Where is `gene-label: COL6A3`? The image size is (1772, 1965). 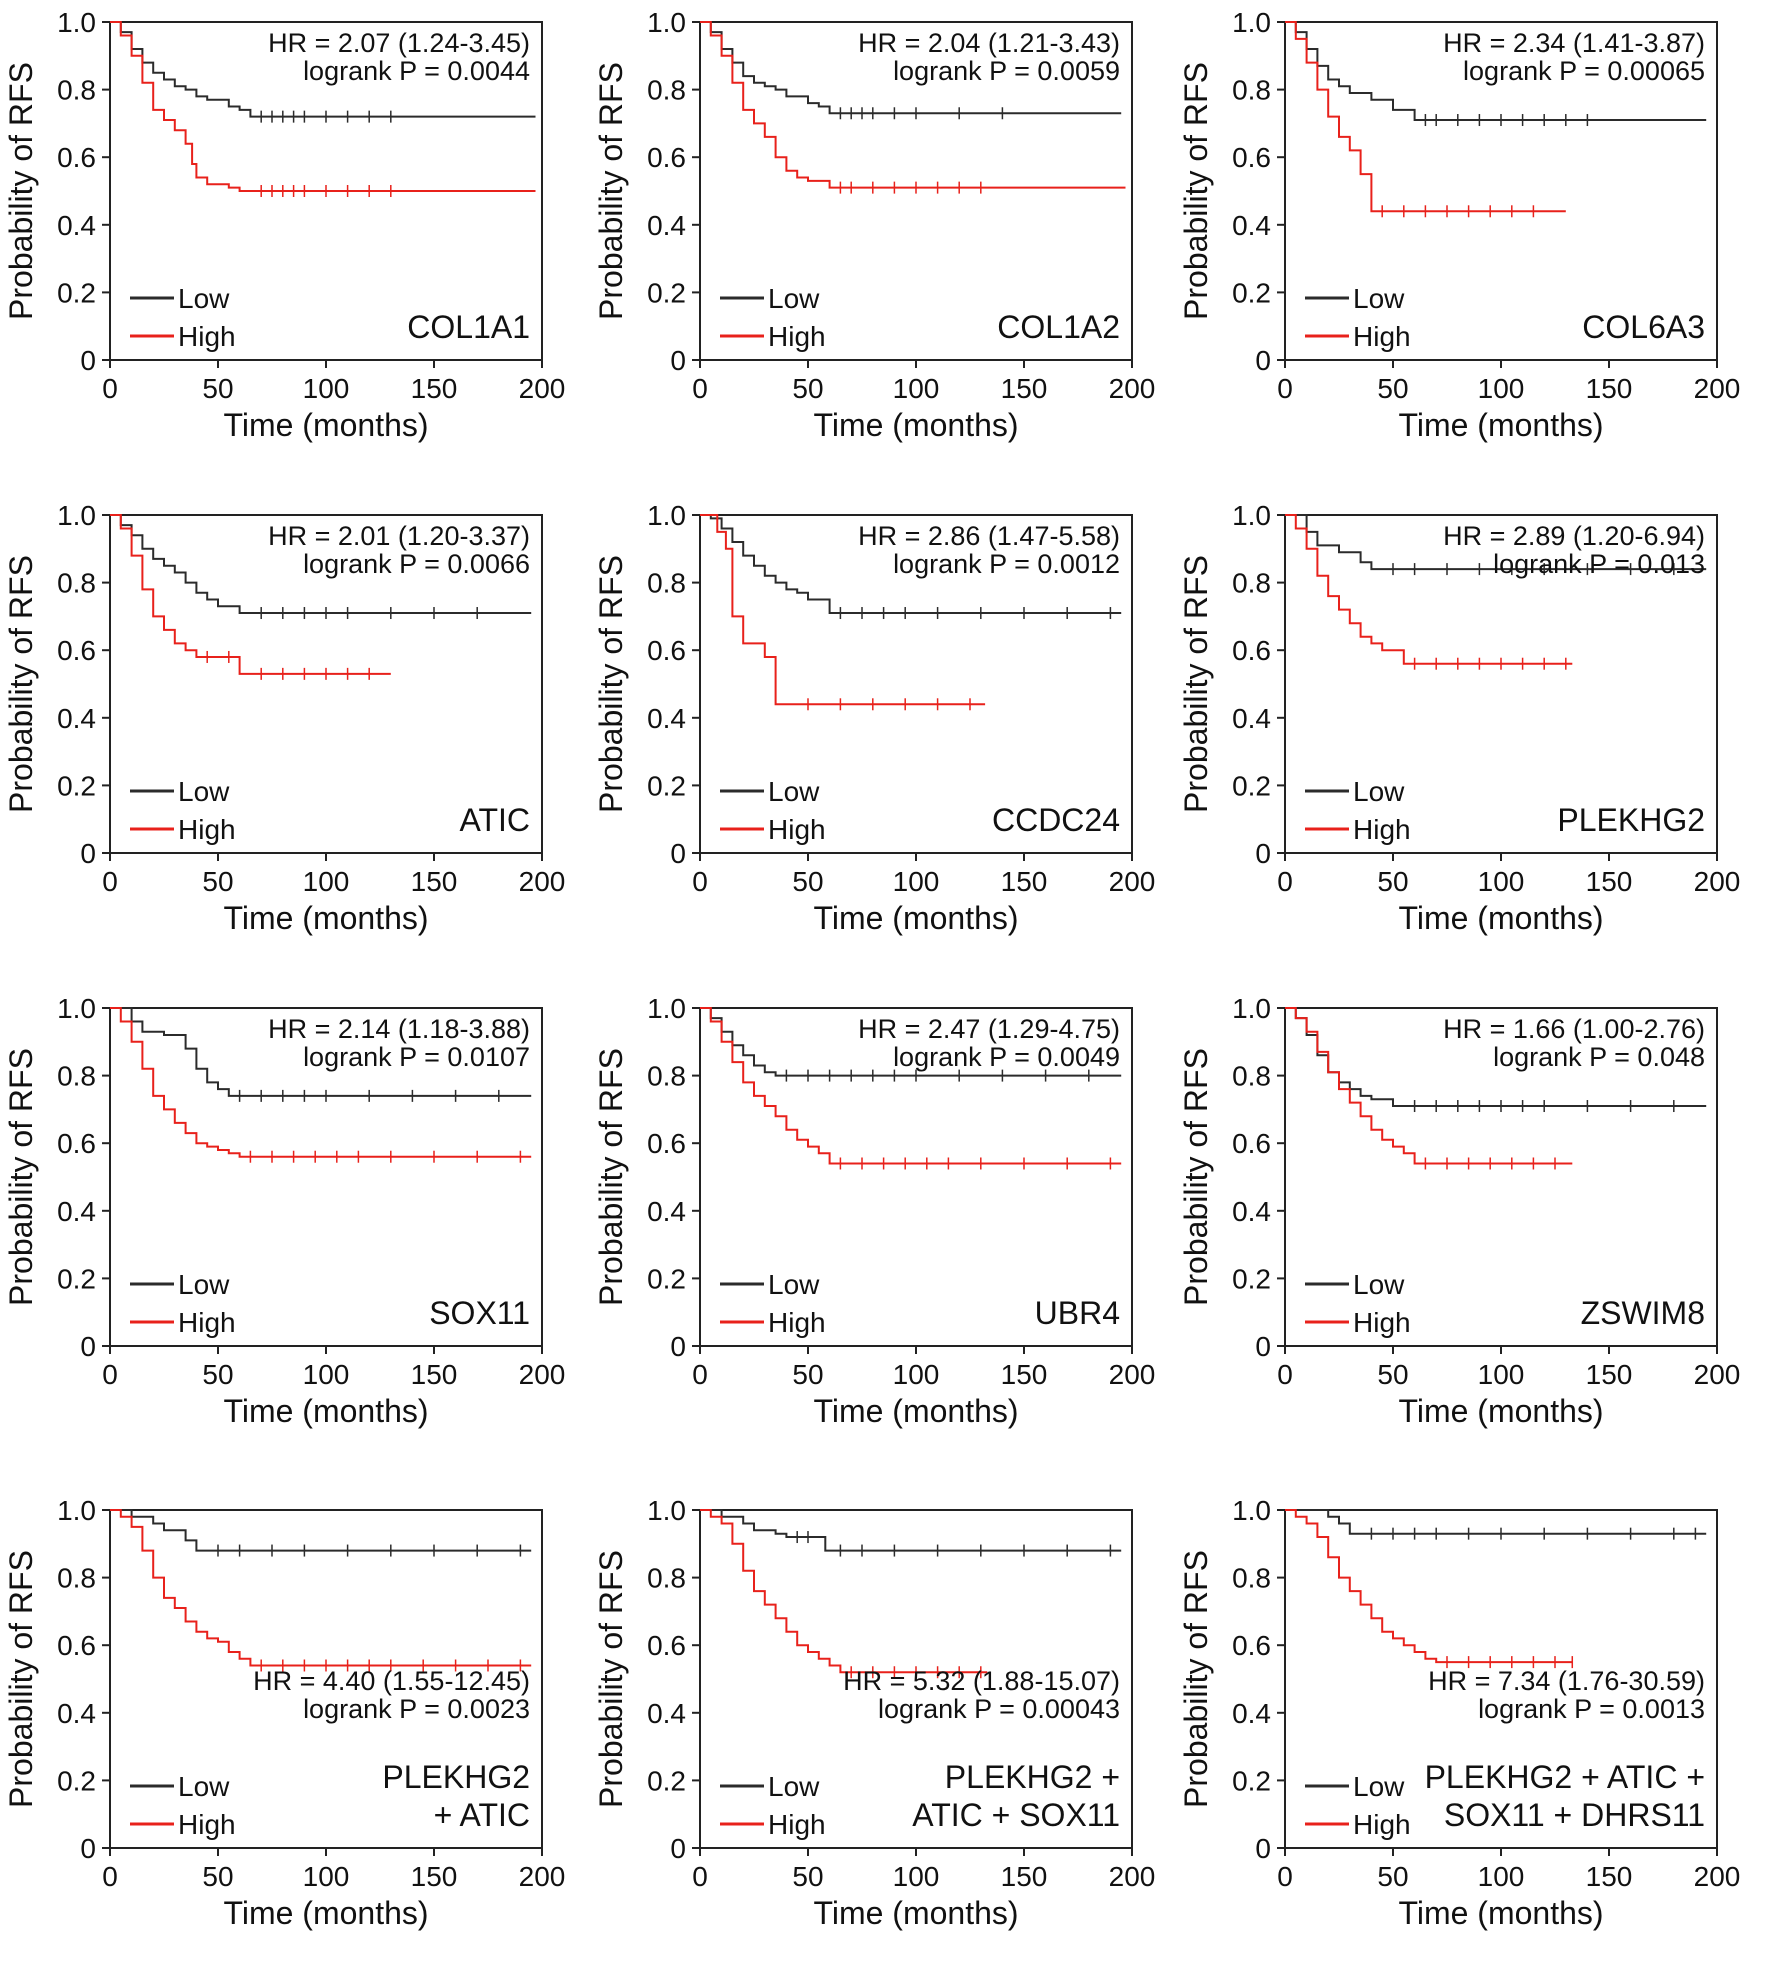
gene-label: COL6A3 is located at coordinates (1643, 327).